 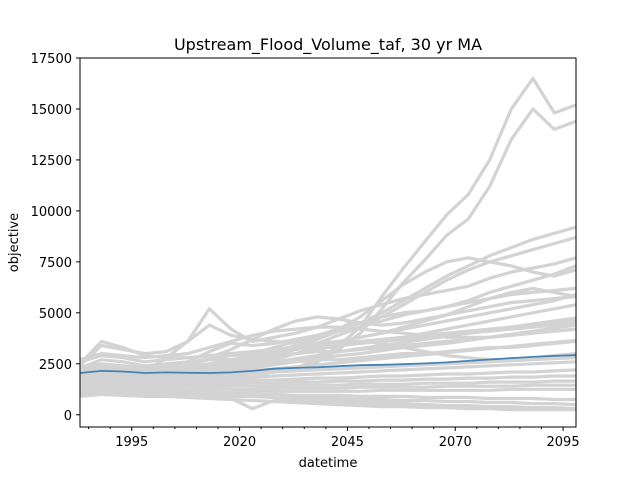 I want to click on x-tick-label: 2070, so click(x=455, y=442).